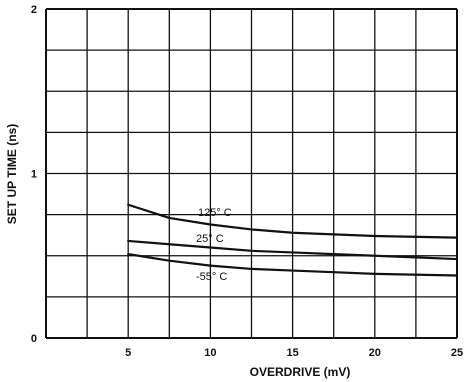  What do you see at coordinates (210, 239) in the screenshot?
I see `series-label: 25° C` at bounding box center [210, 239].